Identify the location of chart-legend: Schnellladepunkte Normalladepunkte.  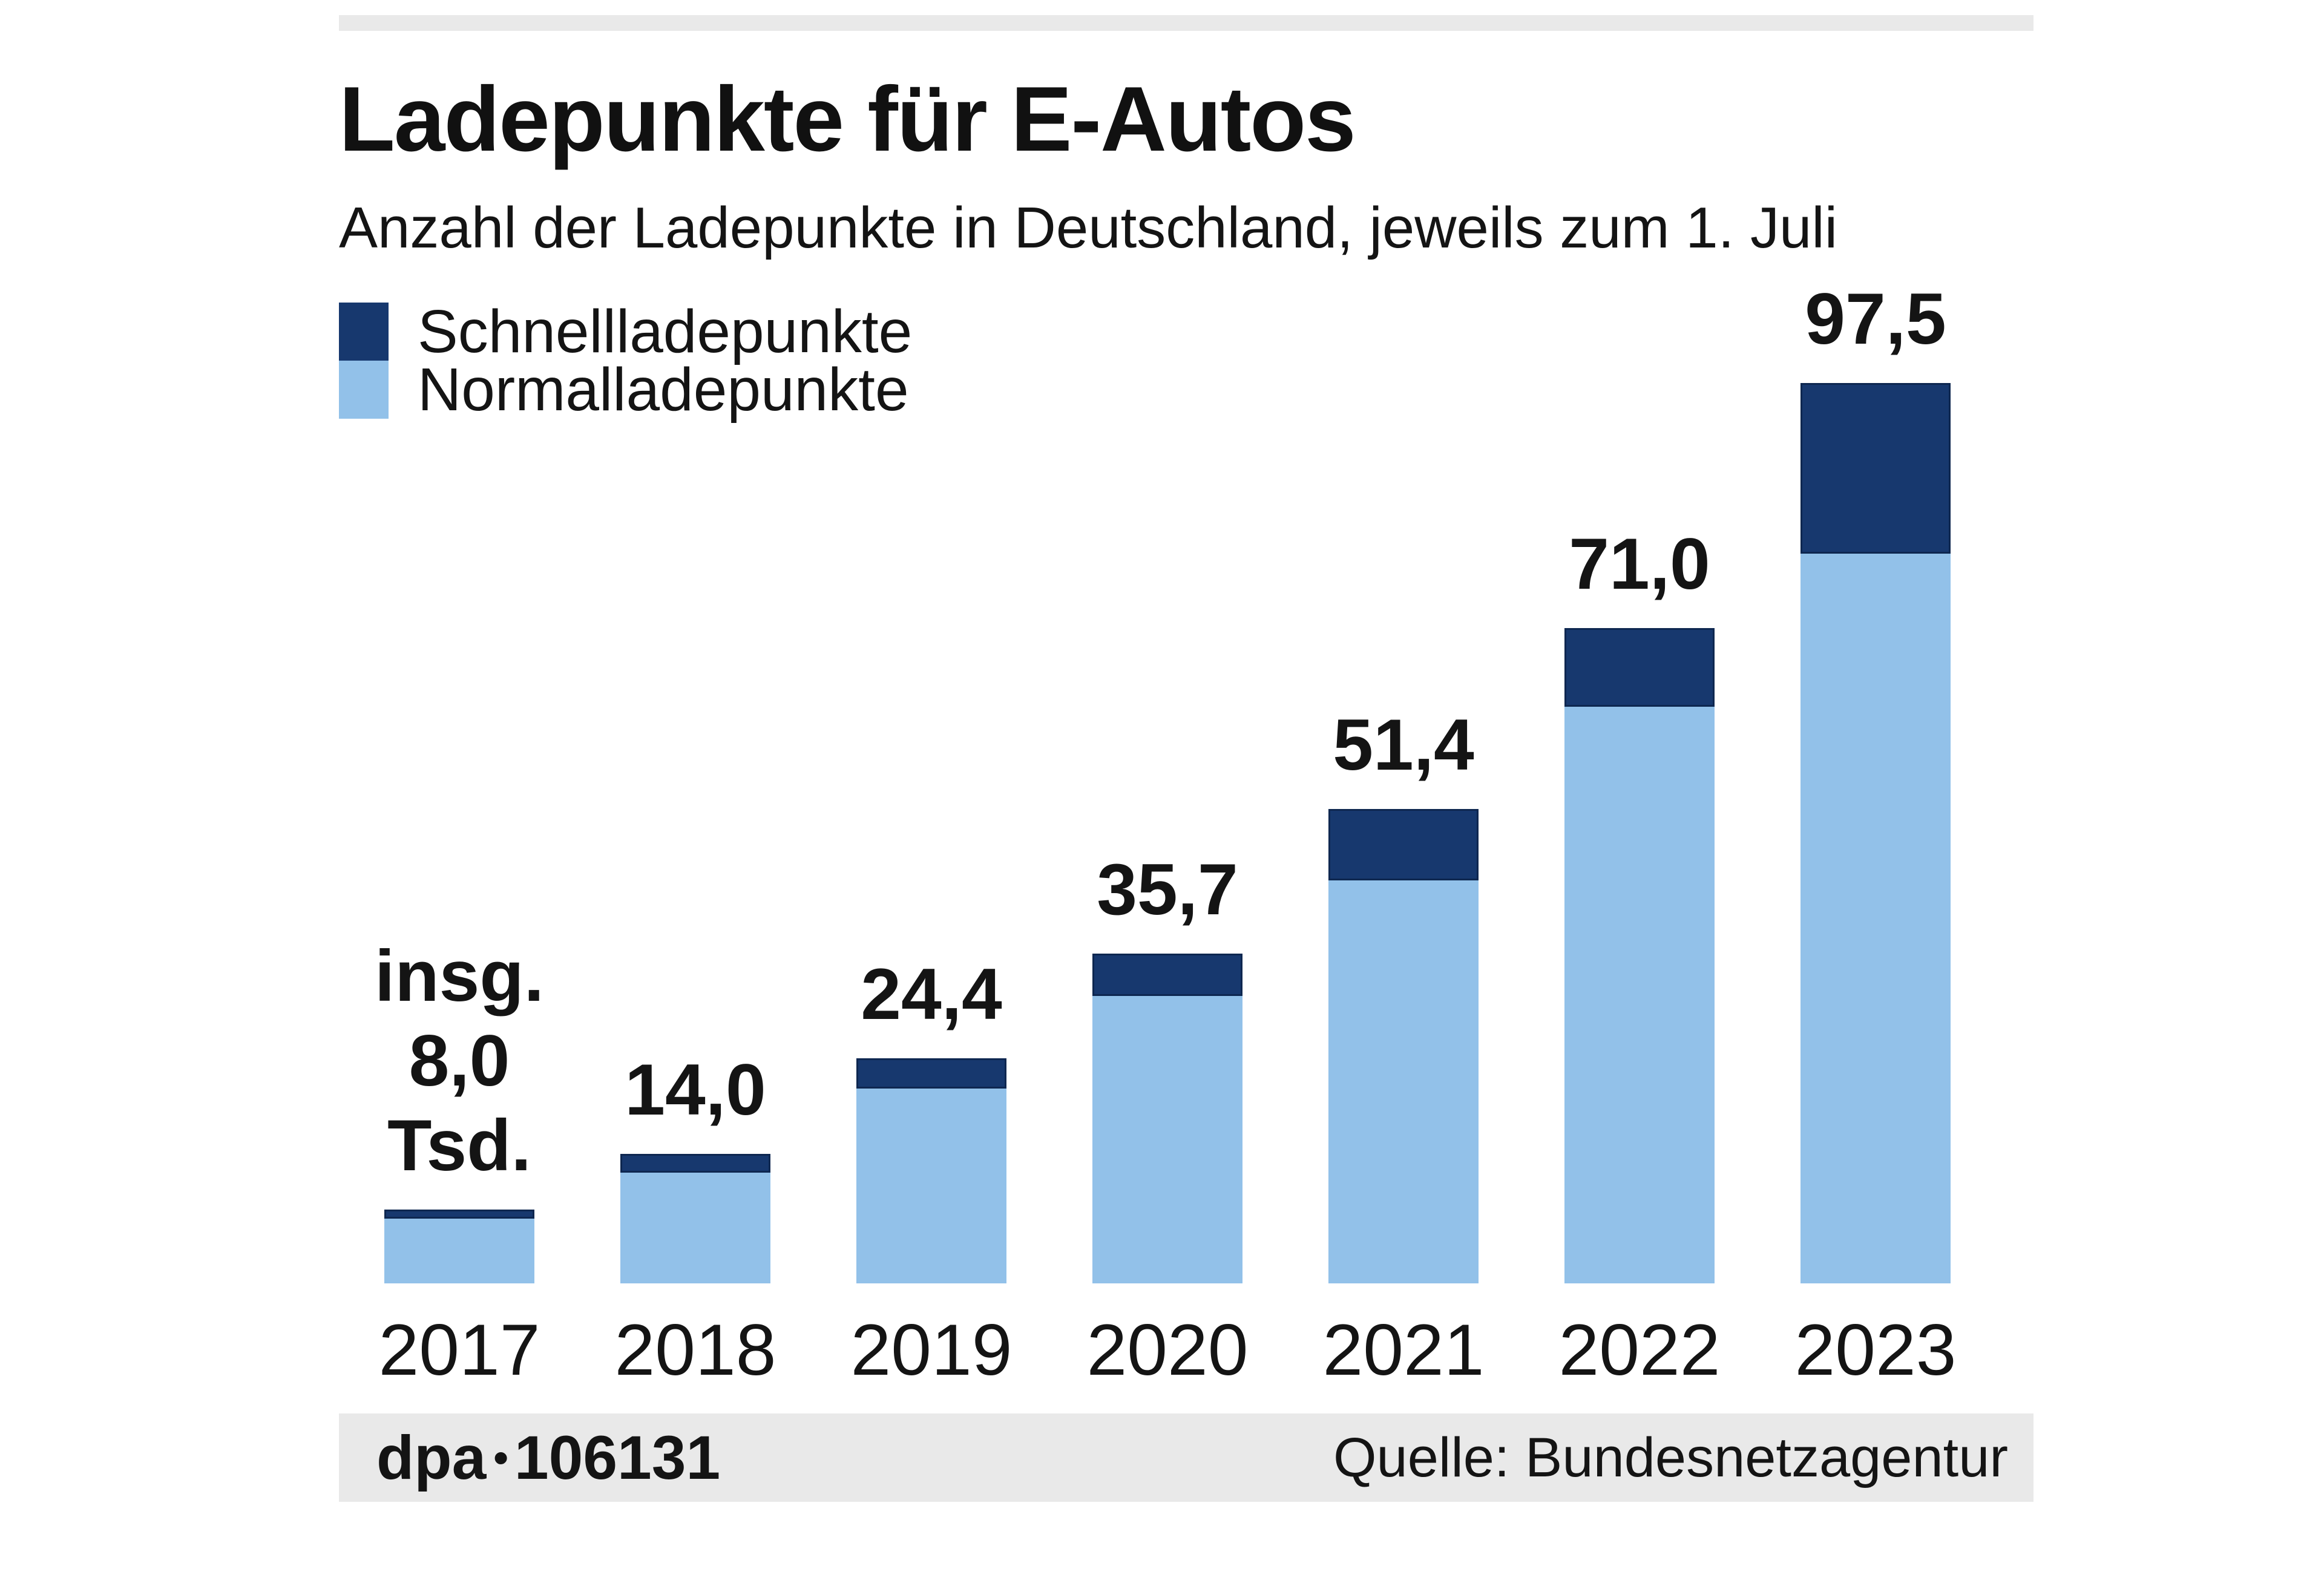
(625, 361).